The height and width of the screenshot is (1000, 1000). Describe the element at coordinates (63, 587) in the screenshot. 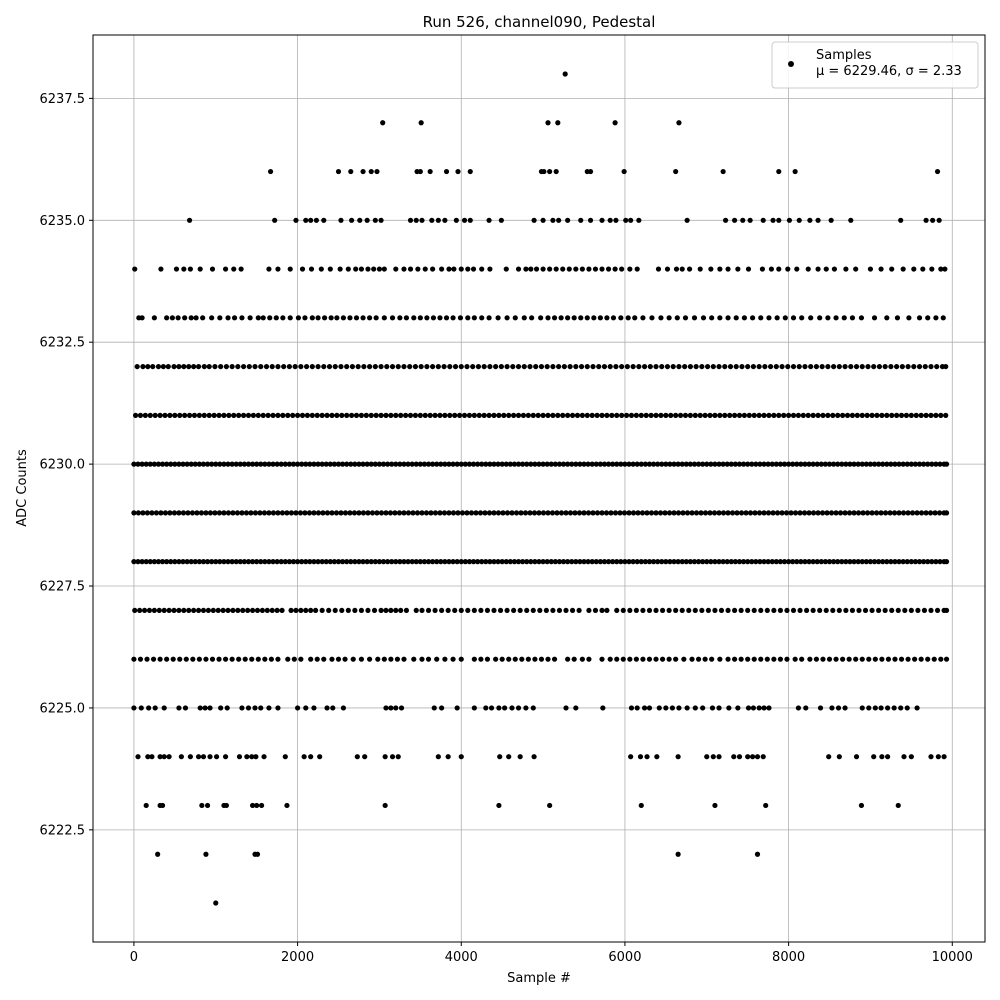

I see `y-tick-label: 6227.5` at that location.